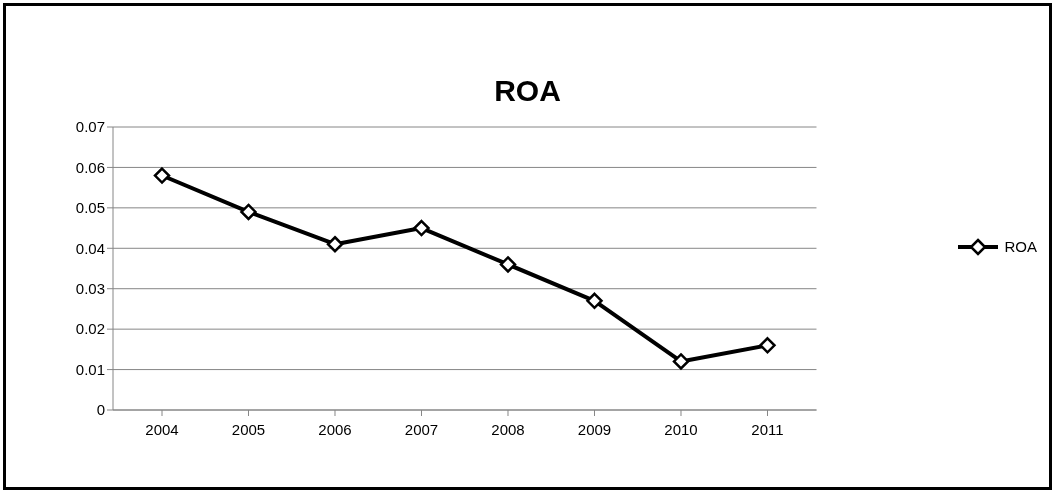  Describe the element at coordinates (421, 429) in the screenshot. I see `x-tick-label: 2007` at that location.